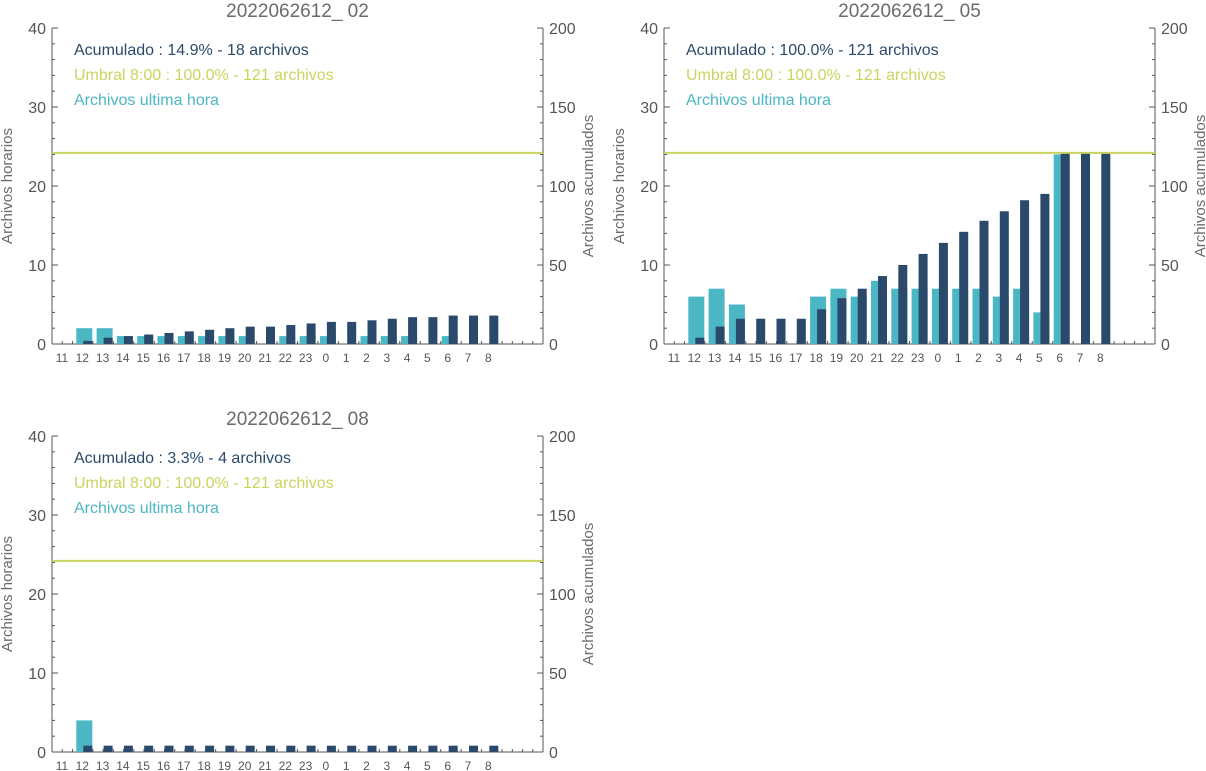 The image size is (1206, 771). What do you see at coordinates (297, 11) in the screenshot?
I see `chart-title: 2022062612_ 02` at bounding box center [297, 11].